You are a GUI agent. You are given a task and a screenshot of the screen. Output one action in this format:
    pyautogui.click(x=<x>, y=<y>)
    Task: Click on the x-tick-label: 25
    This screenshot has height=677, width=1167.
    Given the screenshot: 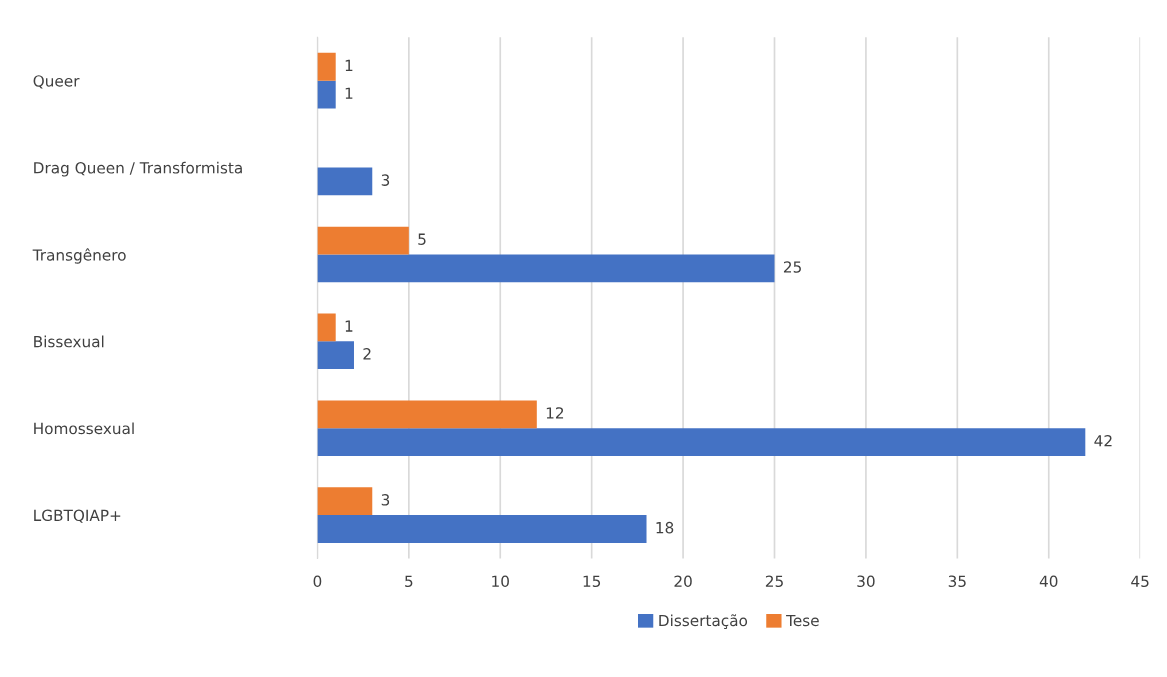 What is the action you would take?
    pyautogui.click(x=774, y=581)
    